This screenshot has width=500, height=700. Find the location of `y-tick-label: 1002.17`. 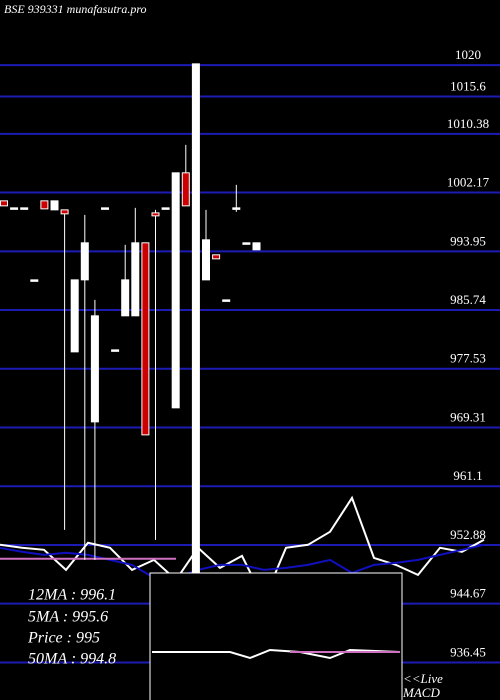

y-tick-label: 1002.17 is located at coordinates (468, 182).